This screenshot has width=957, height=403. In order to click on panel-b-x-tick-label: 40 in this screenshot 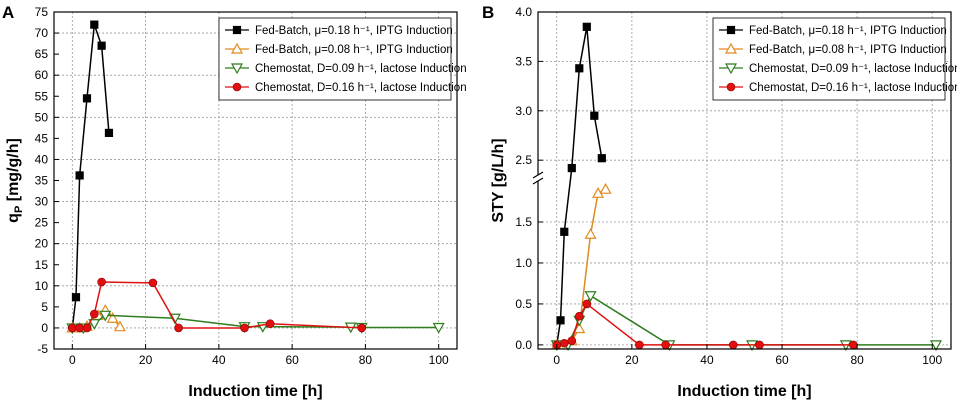, I will do `click(707, 360)`.